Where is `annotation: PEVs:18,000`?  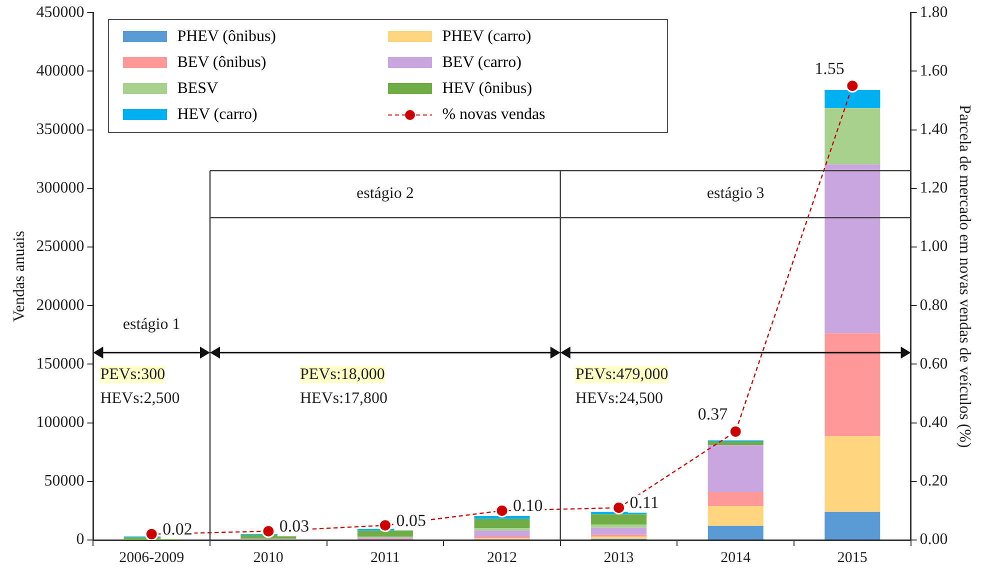 annotation: PEVs:18,000 is located at coordinates (342, 374).